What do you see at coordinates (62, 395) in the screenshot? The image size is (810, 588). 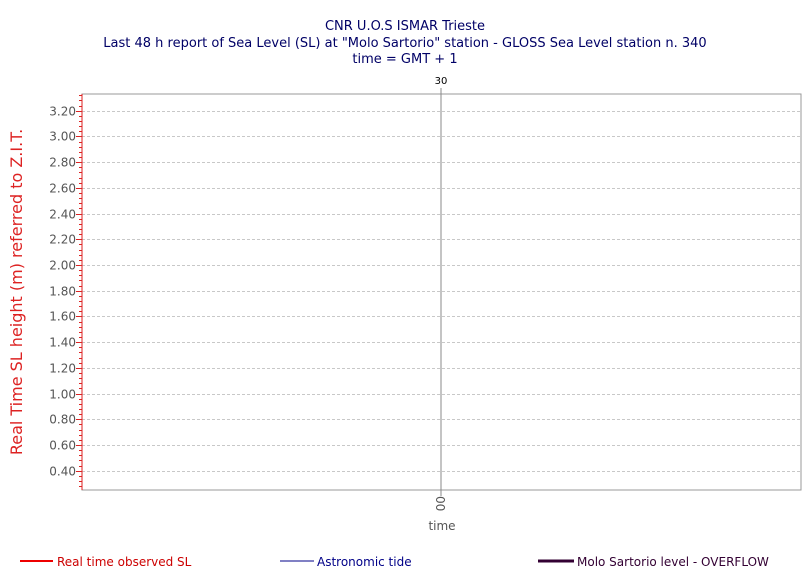 I see `y-tick-label: 1.00` at bounding box center [62, 395].